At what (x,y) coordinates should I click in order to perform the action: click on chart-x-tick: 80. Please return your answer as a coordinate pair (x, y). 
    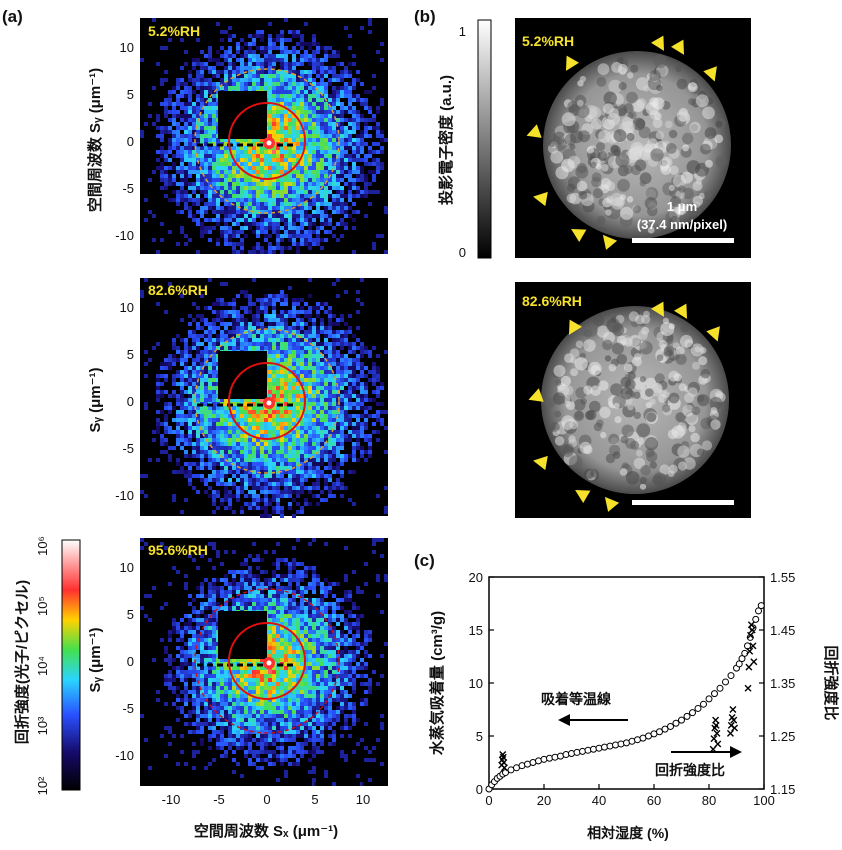
    Looking at the image, I should click on (709, 800).